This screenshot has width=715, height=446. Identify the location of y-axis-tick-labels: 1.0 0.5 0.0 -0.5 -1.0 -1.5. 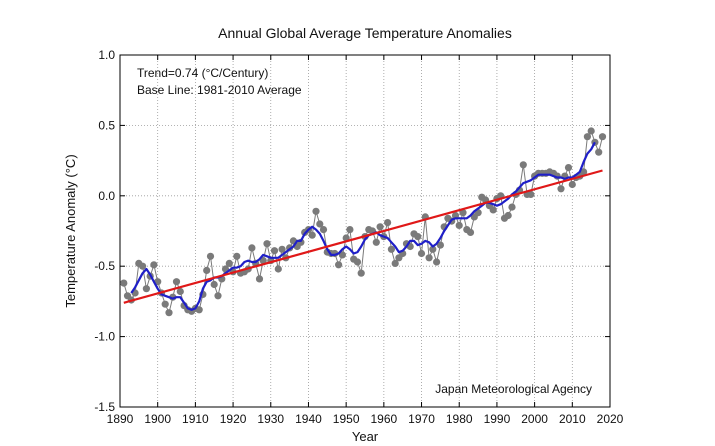
(104, 231).